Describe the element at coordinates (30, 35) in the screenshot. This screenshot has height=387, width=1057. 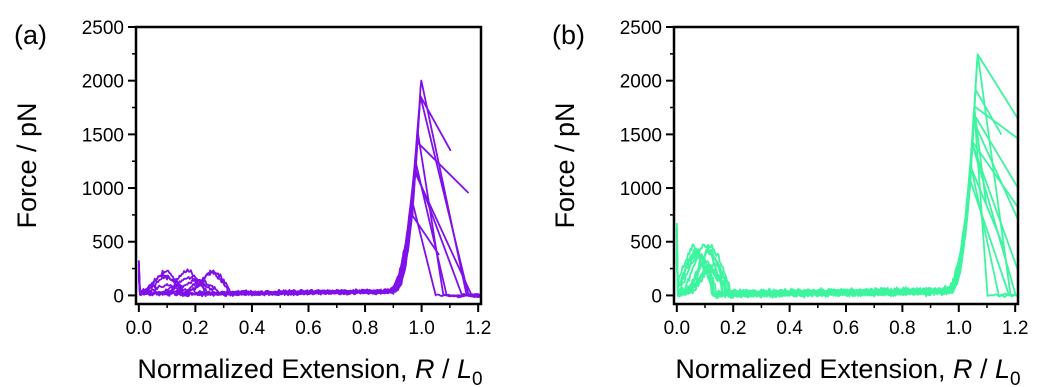
I see `panel-label: (a)` at that location.